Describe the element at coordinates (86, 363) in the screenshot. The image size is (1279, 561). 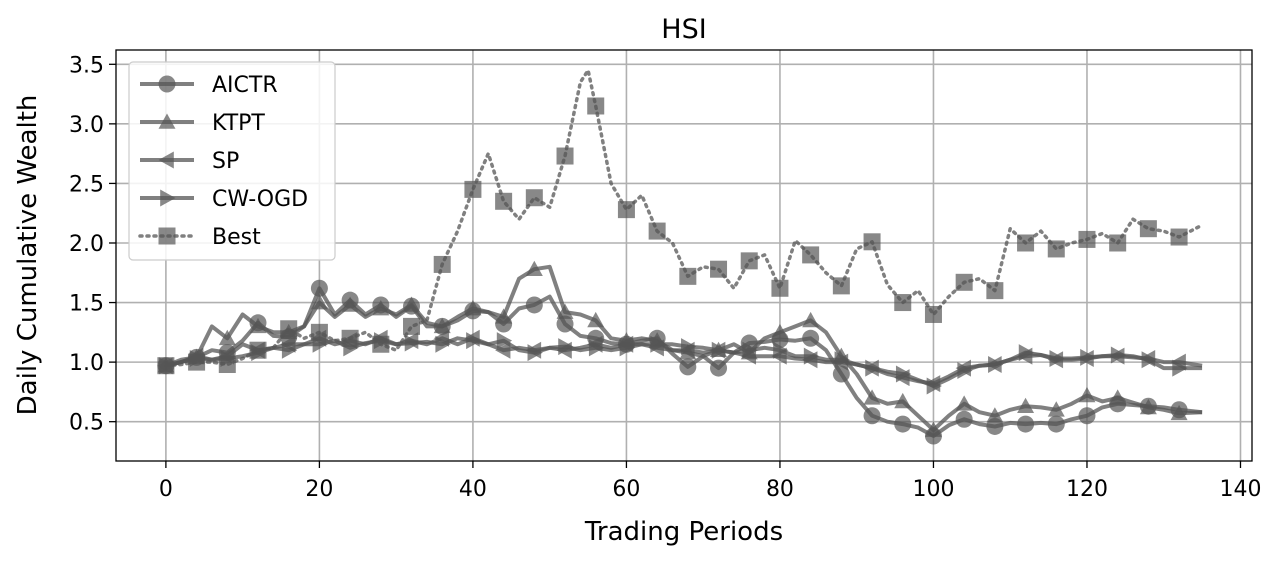
I see `y-tick-label: 1.0` at that location.